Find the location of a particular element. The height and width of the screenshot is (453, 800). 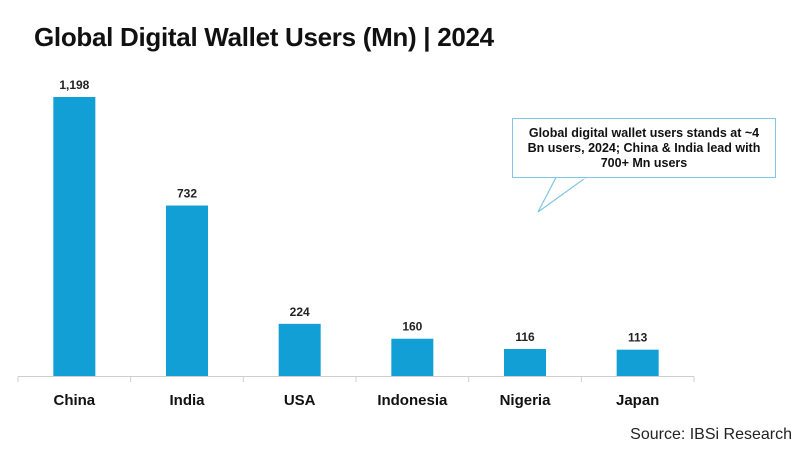

bar-usa is located at coordinates (299, 349).